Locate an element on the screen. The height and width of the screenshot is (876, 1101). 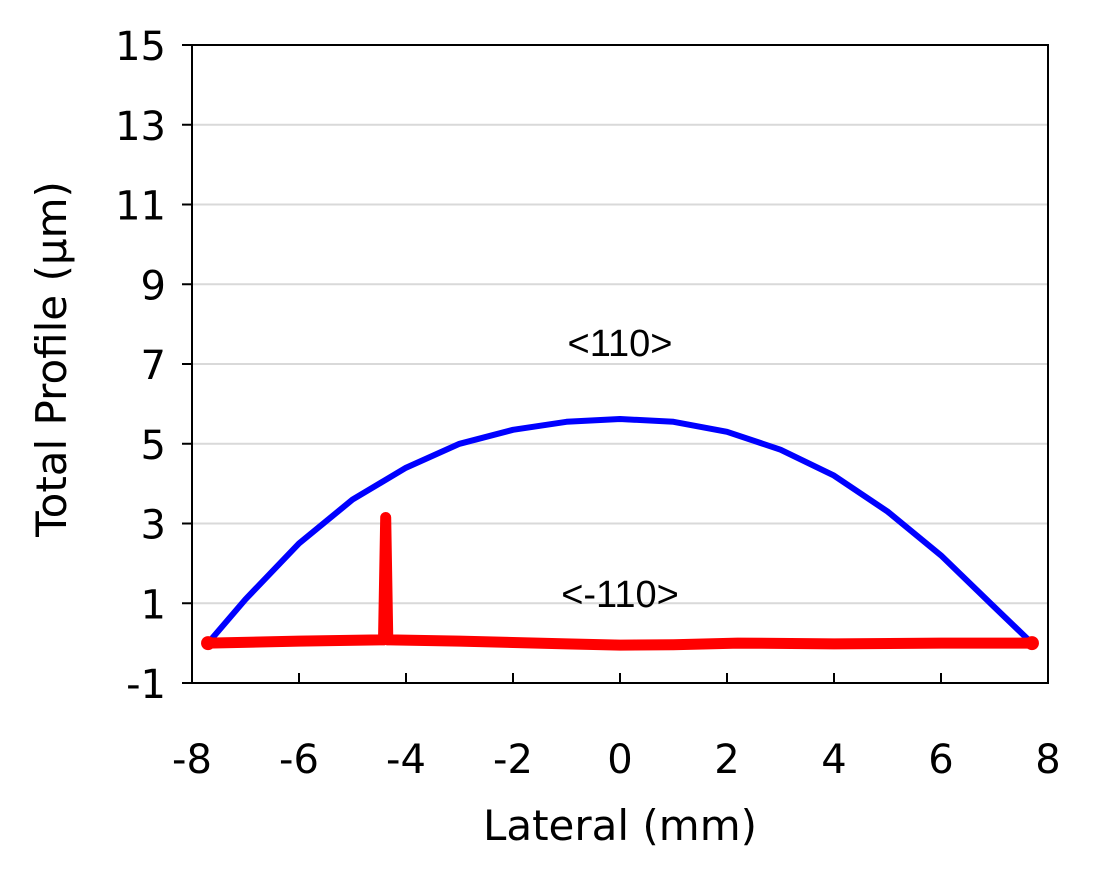
y-tick-label: -1 is located at coordinates (146, 685).